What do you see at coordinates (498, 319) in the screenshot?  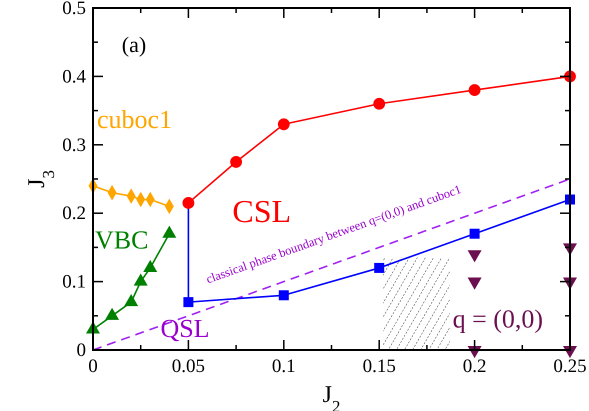 I see `series-label: q = (0,0)` at bounding box center [498, 319].